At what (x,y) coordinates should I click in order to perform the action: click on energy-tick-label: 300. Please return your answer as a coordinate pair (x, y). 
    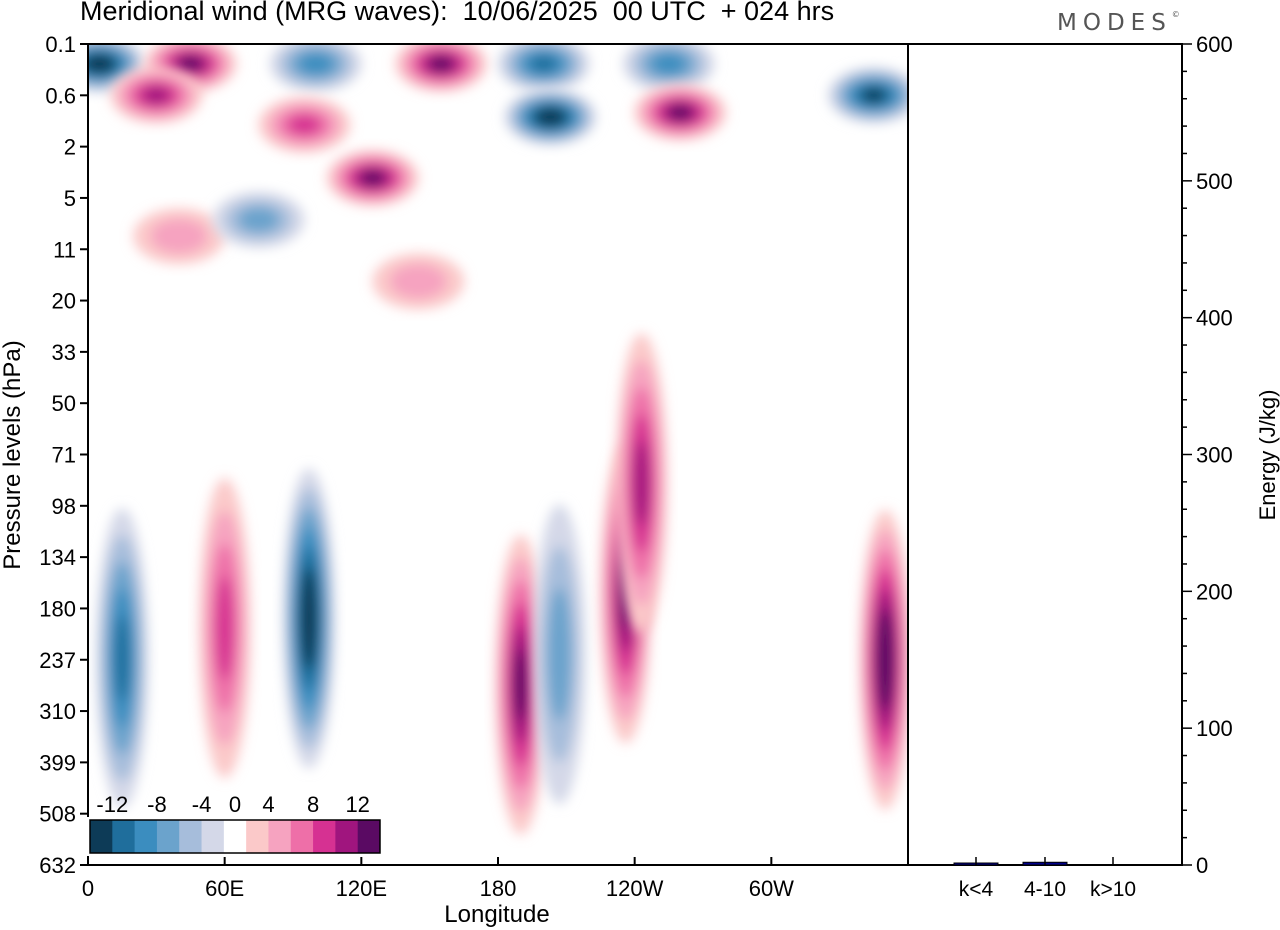
    Looking at the image, I should click on (1214, 455).